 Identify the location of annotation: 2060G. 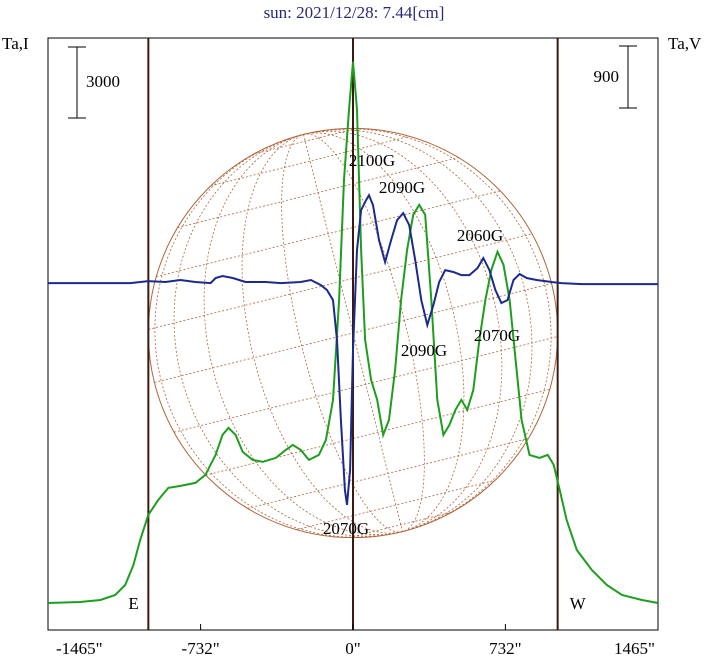
(480, 235).